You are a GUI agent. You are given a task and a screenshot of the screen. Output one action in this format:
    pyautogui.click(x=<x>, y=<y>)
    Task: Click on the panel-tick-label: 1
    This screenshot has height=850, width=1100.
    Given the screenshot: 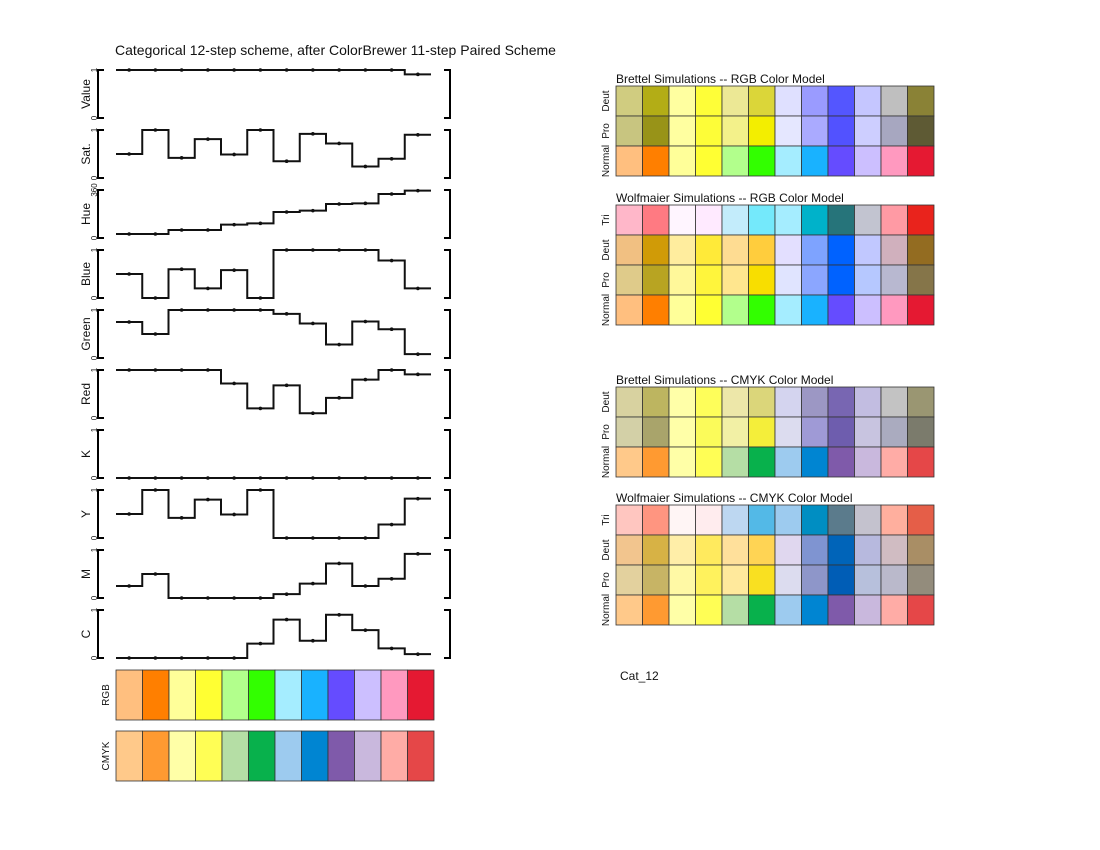 What is the action you would take?
    pyautogui.click(x=94, y=129)
    